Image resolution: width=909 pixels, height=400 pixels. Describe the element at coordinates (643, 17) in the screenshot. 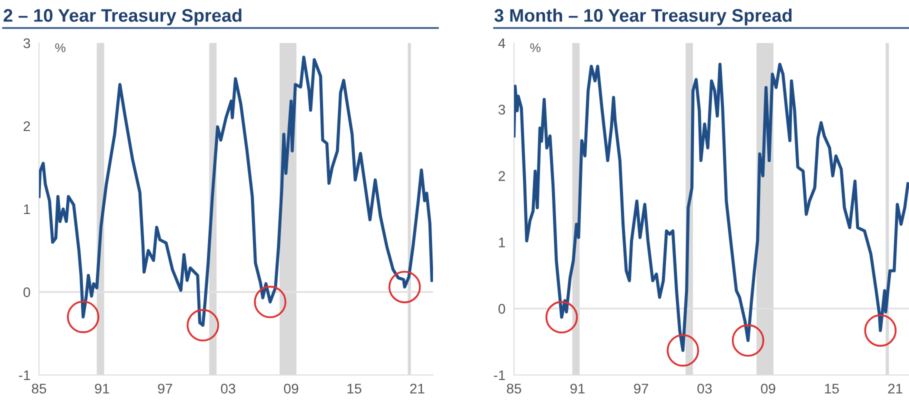

I see `chart-title: 3 Month – 10 Year Treasury Spread` at that location.